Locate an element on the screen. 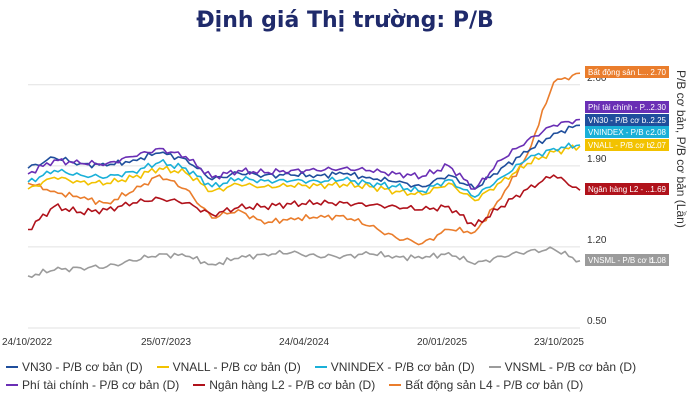 This screenshot has height=404, width=690. legend-label: Bất động sản L4 - P/B cơ bản (D) is located at coordinates (494, 385).